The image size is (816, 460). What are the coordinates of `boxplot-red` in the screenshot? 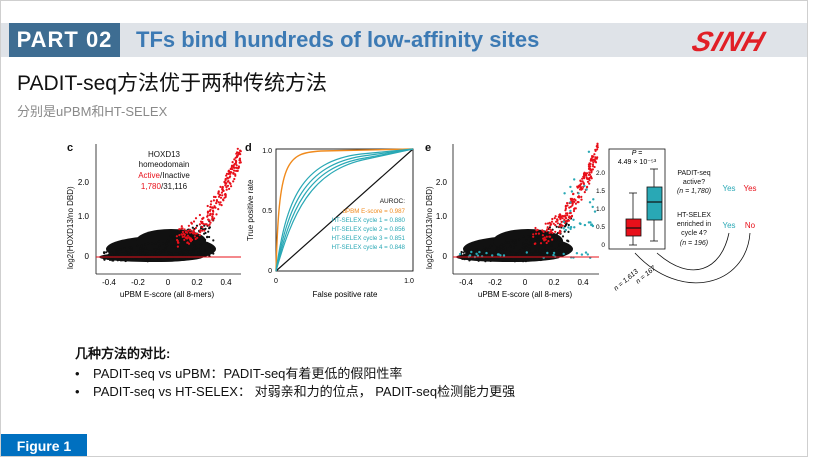 It's located at (633, 219).